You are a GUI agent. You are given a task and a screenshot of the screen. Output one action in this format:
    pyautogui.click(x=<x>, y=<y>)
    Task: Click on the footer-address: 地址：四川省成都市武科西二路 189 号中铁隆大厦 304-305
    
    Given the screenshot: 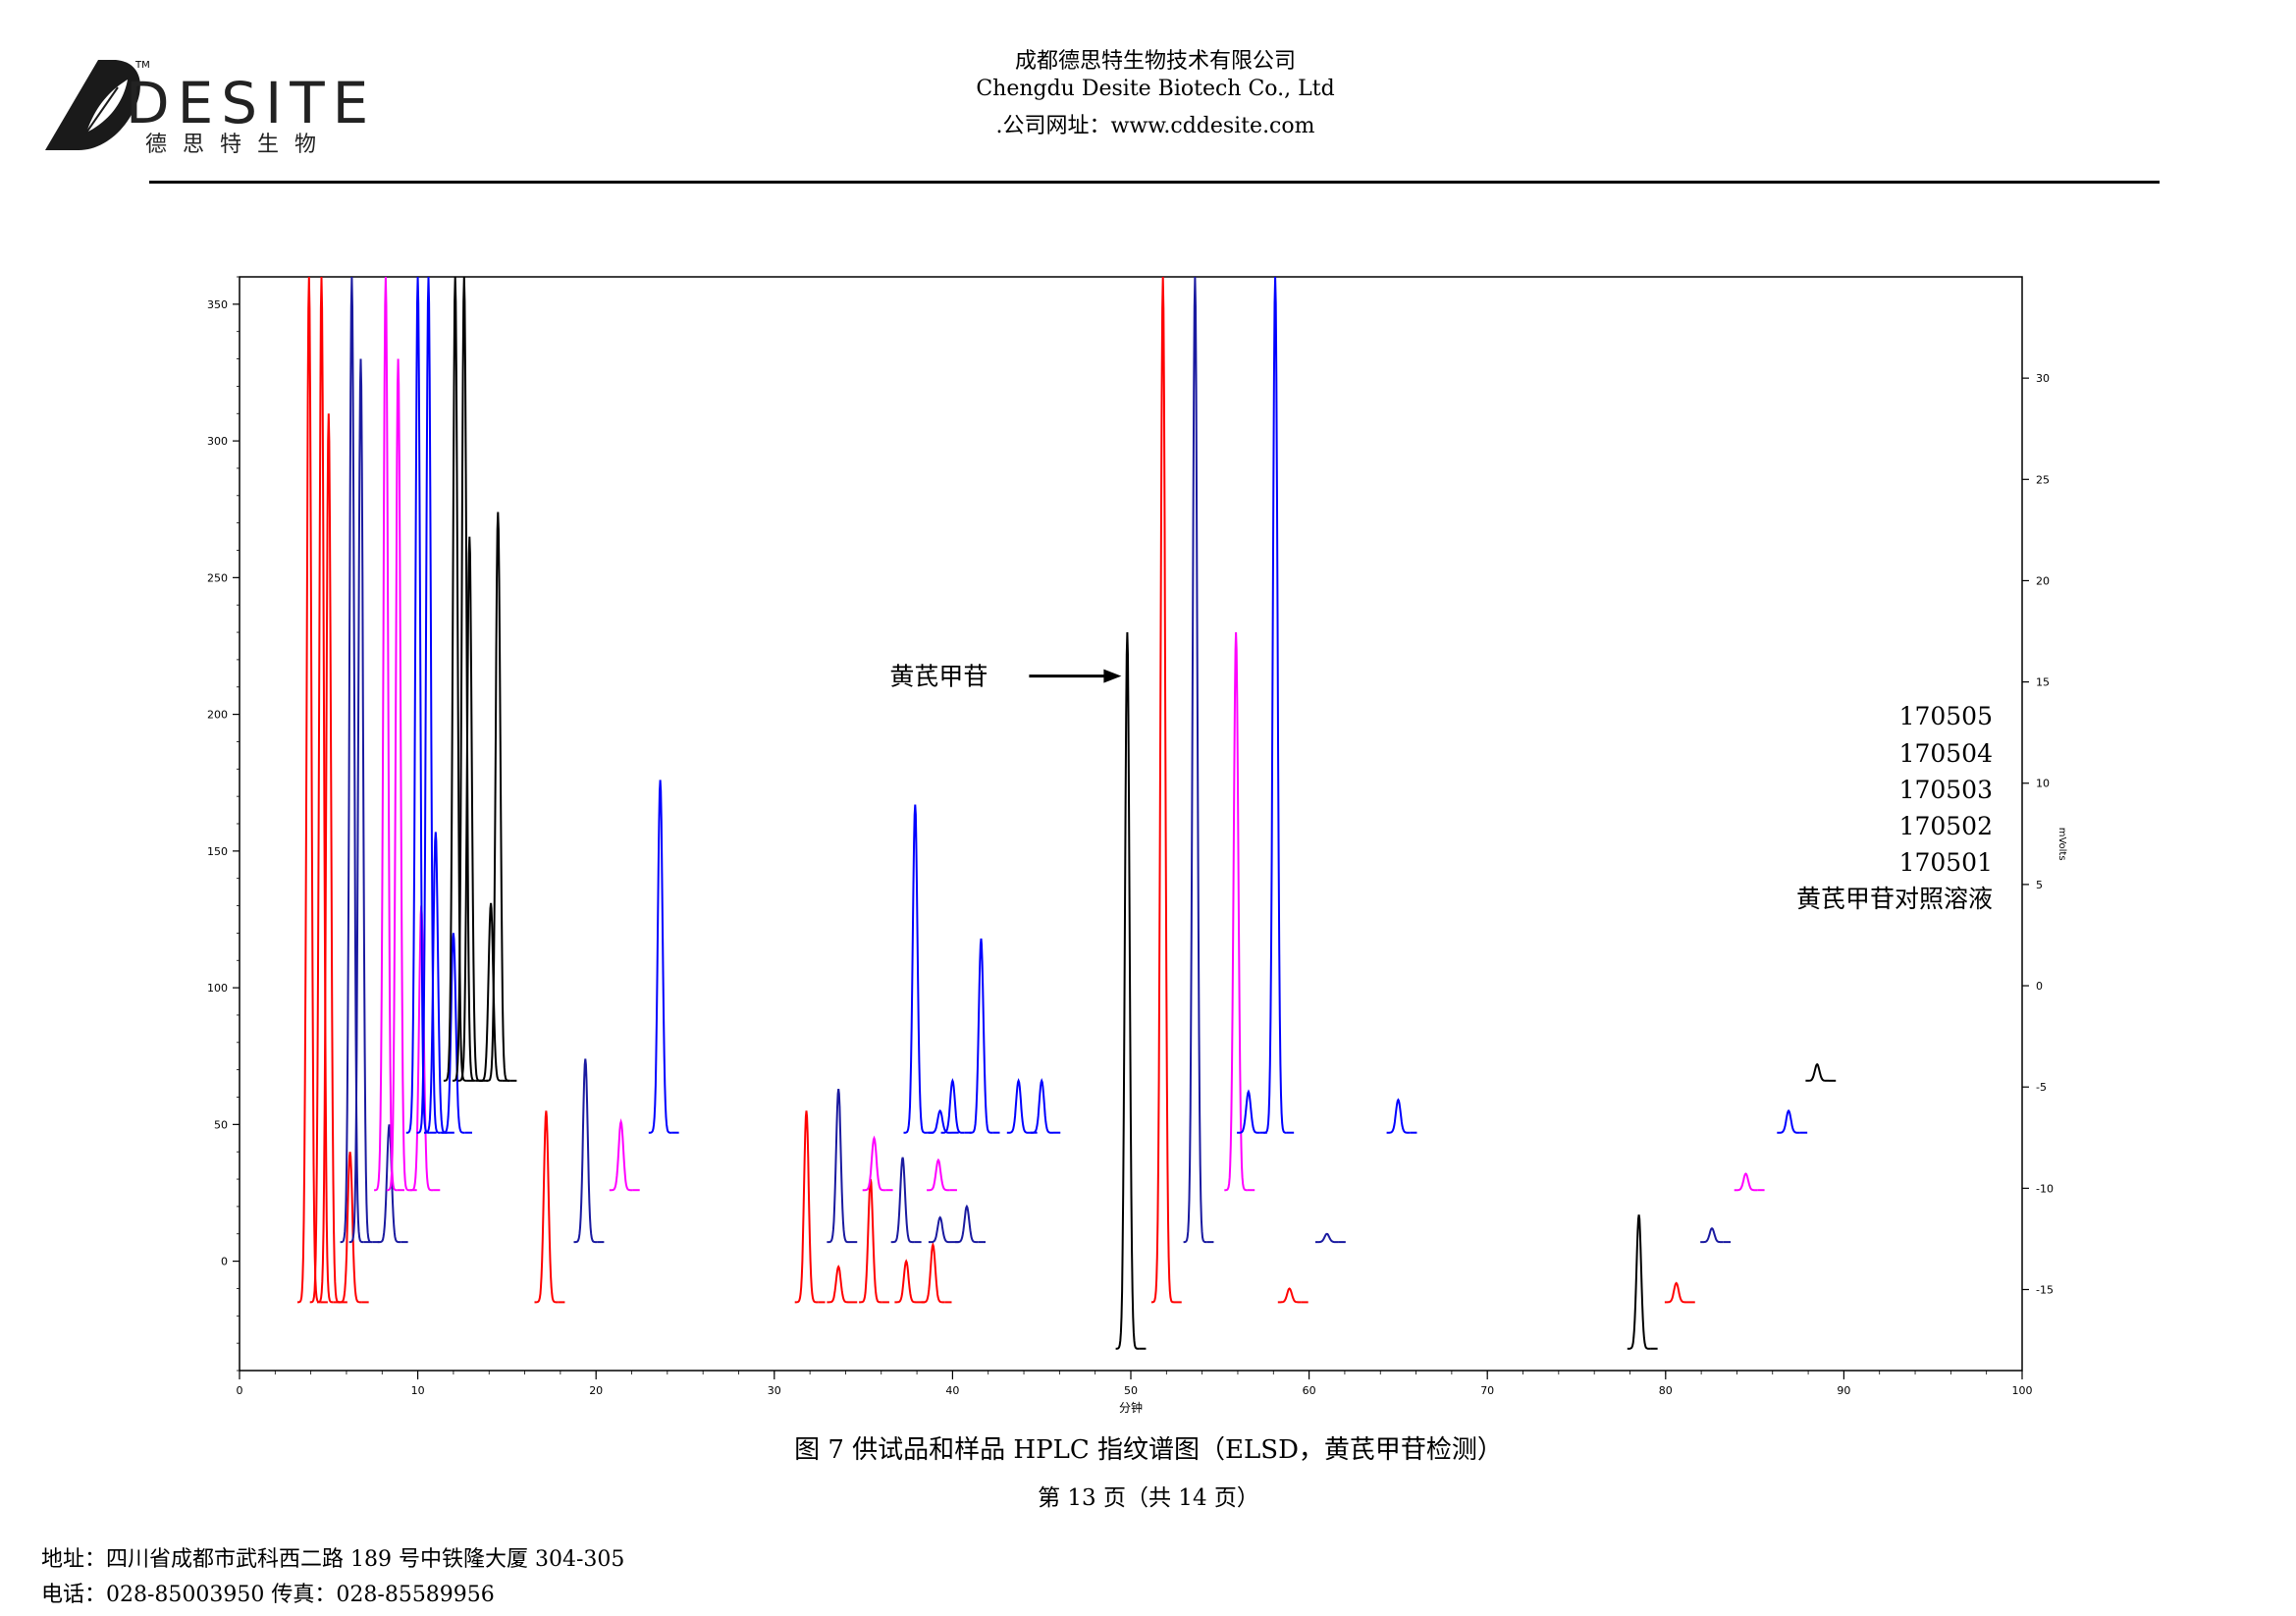 What is the action you would take?
    pyautogui.click(x=333, y=1559)
    